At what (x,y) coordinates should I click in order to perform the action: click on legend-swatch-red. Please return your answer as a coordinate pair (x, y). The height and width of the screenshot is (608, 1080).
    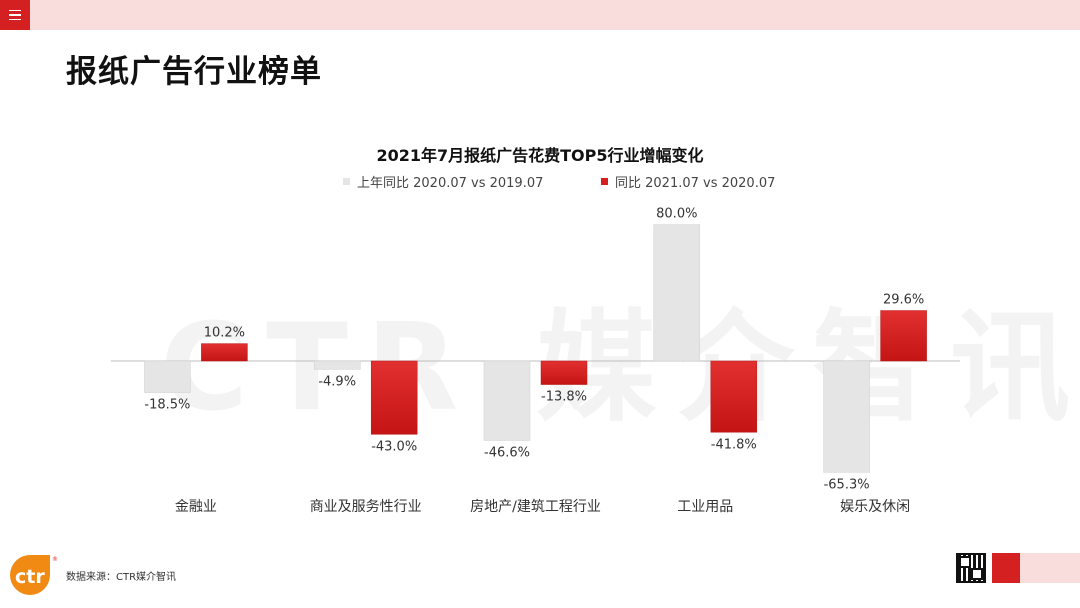
    Looking at the image, I should click on (604, 181).